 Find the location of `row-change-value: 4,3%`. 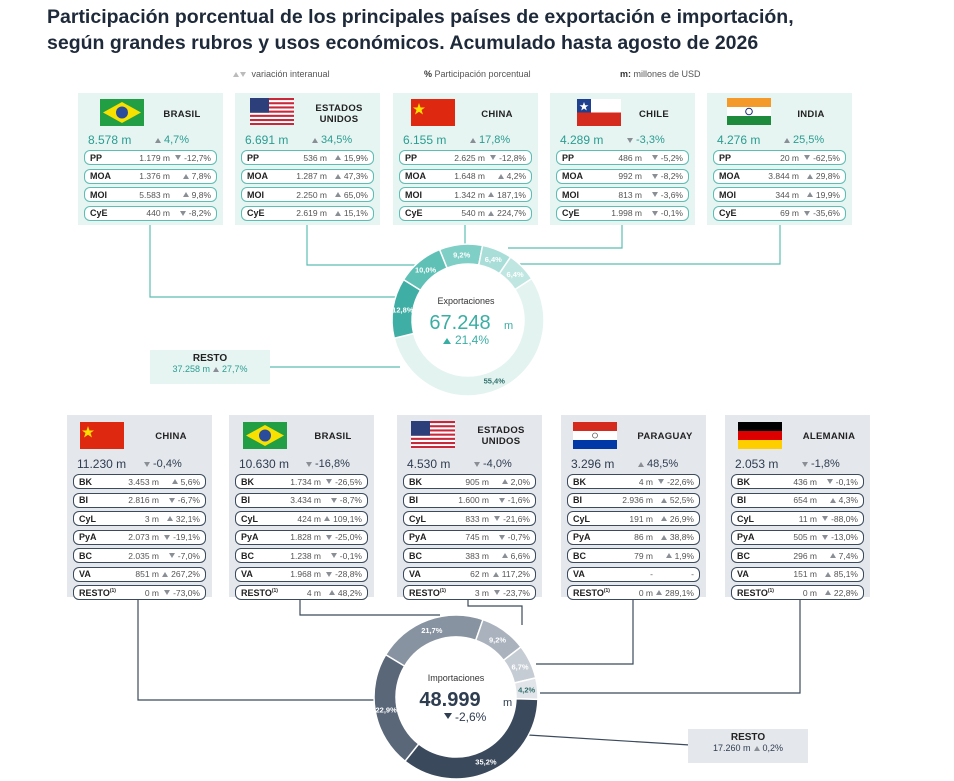

row-change-value: 4,3% is located at coordinates (848, 500).